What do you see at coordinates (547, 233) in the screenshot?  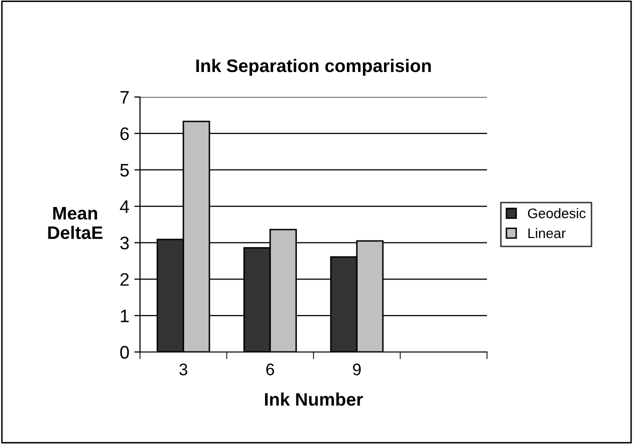 I see `legend-label: Linear` at bounding box center [547, 233].